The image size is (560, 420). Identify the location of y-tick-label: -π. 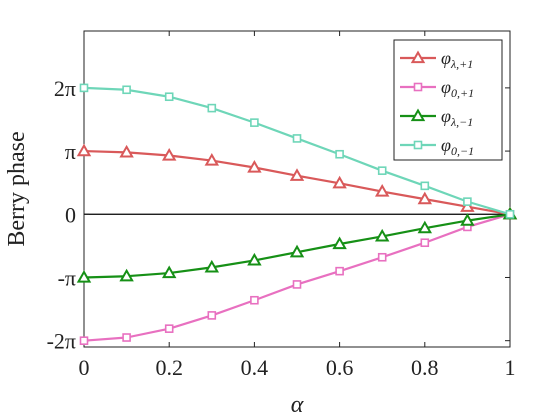
(67, 277).